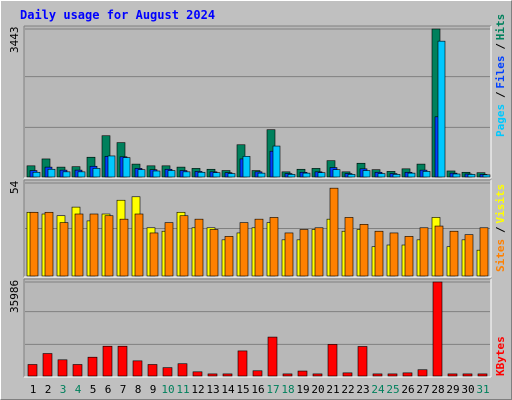 The image size is (512, 400). What do you see at coordinates (362, 389) in the screenshot?
I see `day-label-23: 23` at bounding box center [362, 389].